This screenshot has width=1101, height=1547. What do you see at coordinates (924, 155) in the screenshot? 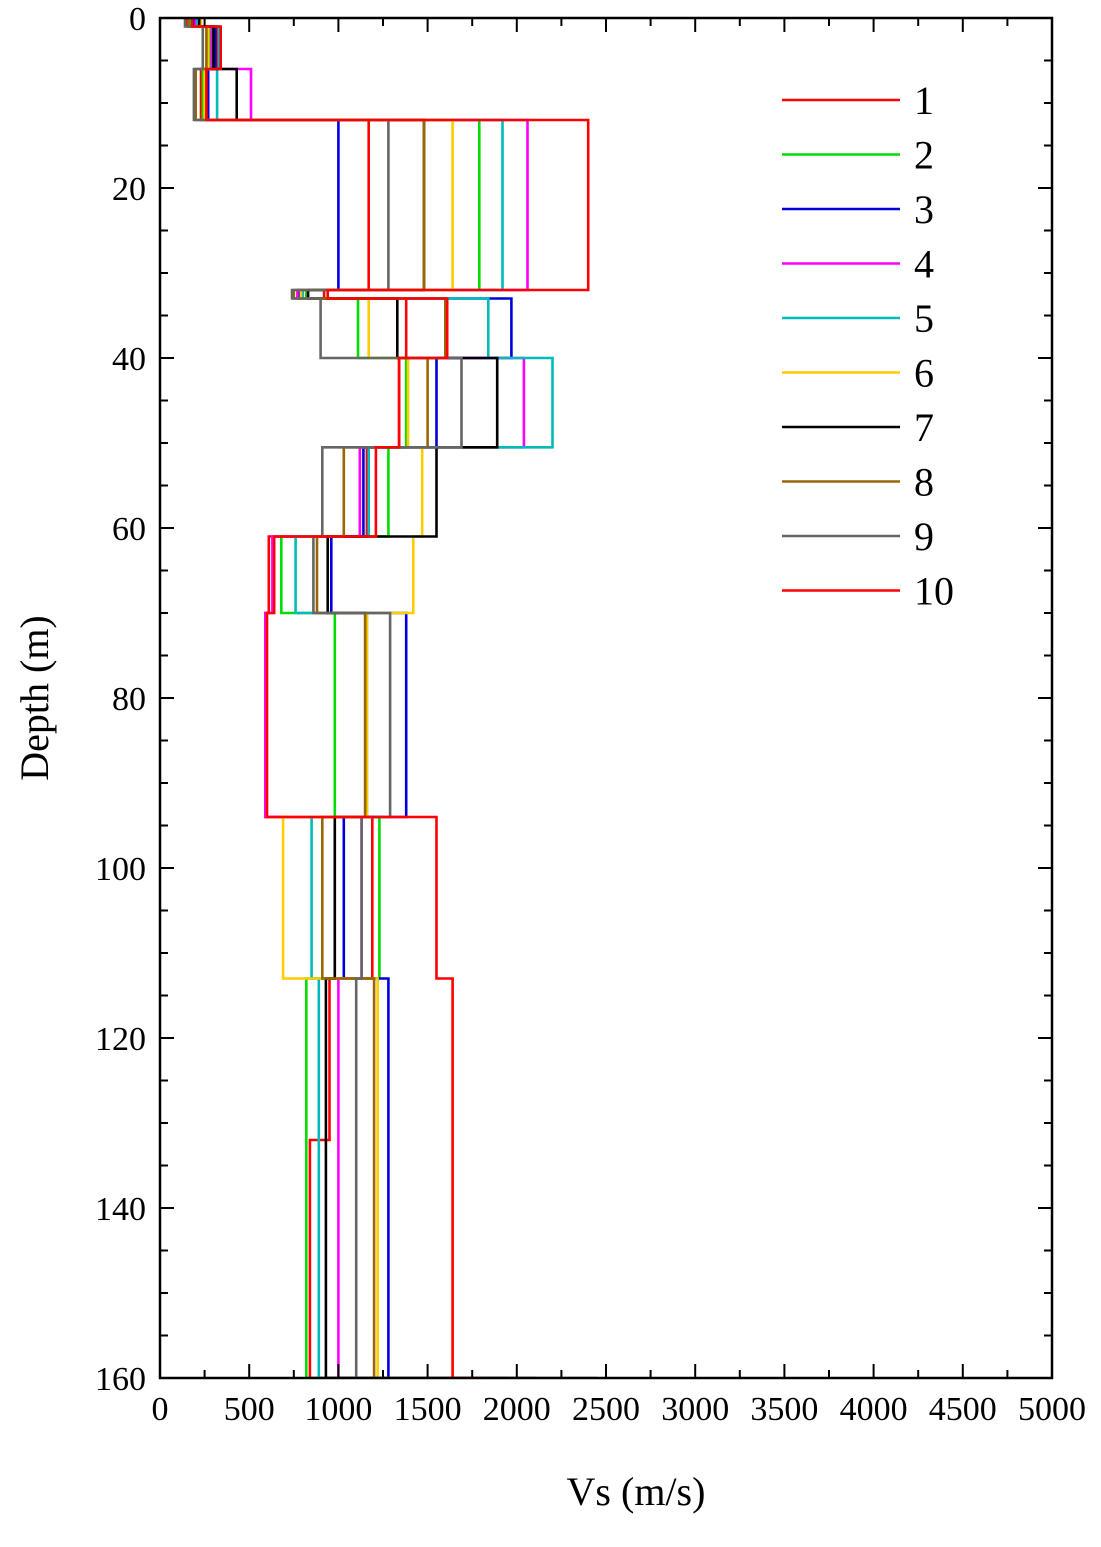
I see `legend-label: 2` at bounding box center [924, 155].